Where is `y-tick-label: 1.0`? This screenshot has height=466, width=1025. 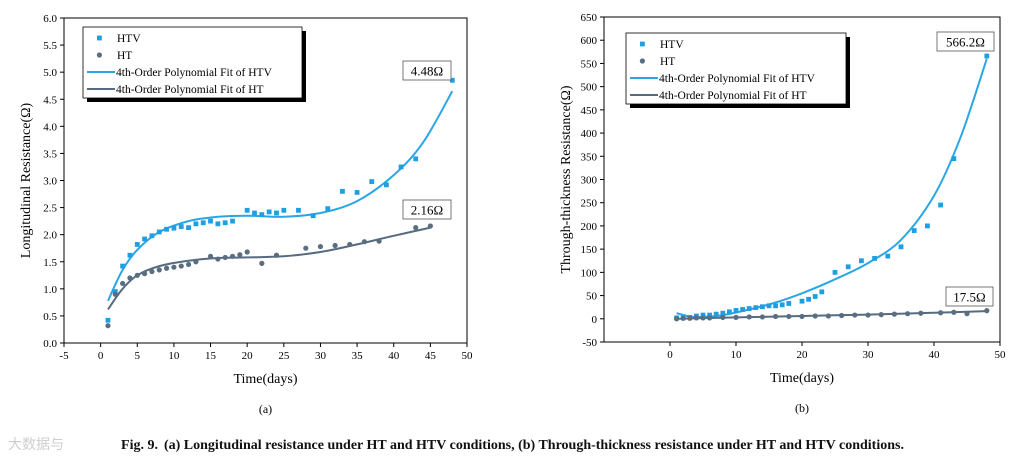 y-tick-label: 1.0 is located at coordinates (50, 290).